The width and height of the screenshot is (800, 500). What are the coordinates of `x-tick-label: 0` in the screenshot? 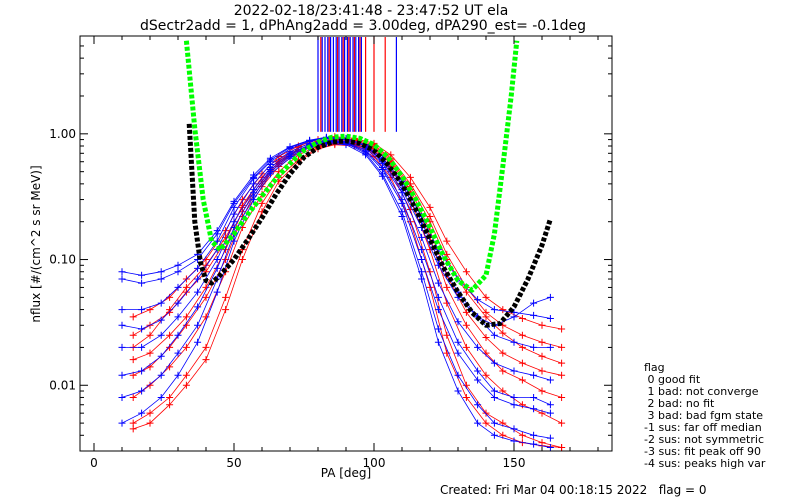 It's located at (94, 463).